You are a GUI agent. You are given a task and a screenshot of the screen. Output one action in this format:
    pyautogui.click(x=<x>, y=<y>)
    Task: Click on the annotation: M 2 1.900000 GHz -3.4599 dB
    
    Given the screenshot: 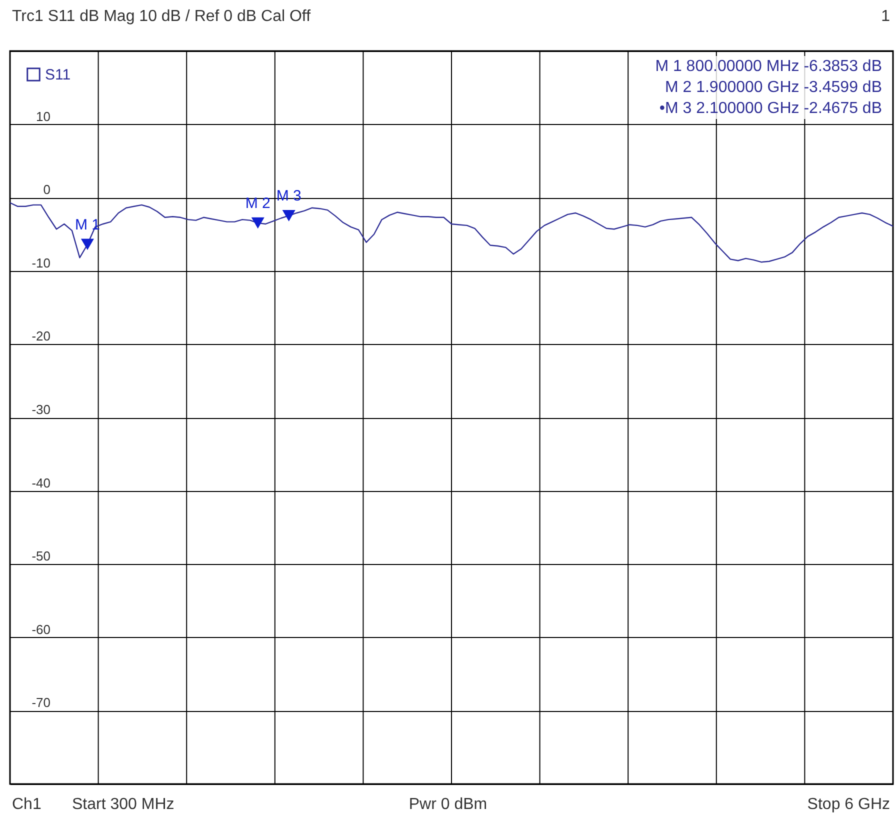 What is the action you would take?
    pyautogui.click(x=773, y=88)
    